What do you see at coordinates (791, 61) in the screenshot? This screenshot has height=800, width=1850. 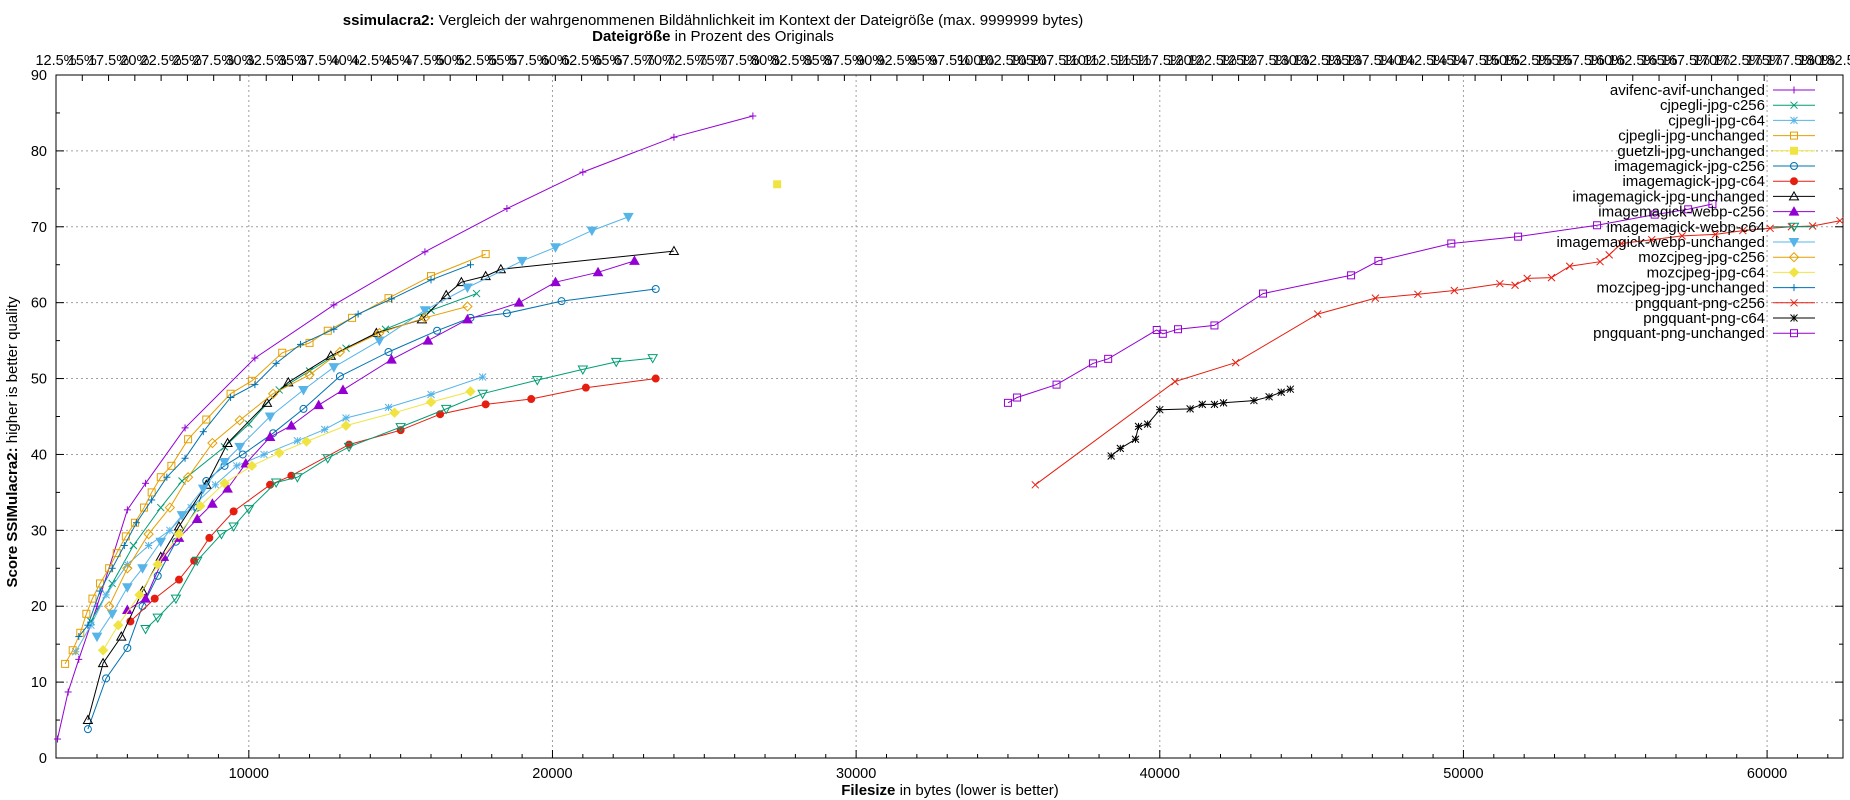 I see `top-tick-label: 82.5%` at bounding box center [791, 61].